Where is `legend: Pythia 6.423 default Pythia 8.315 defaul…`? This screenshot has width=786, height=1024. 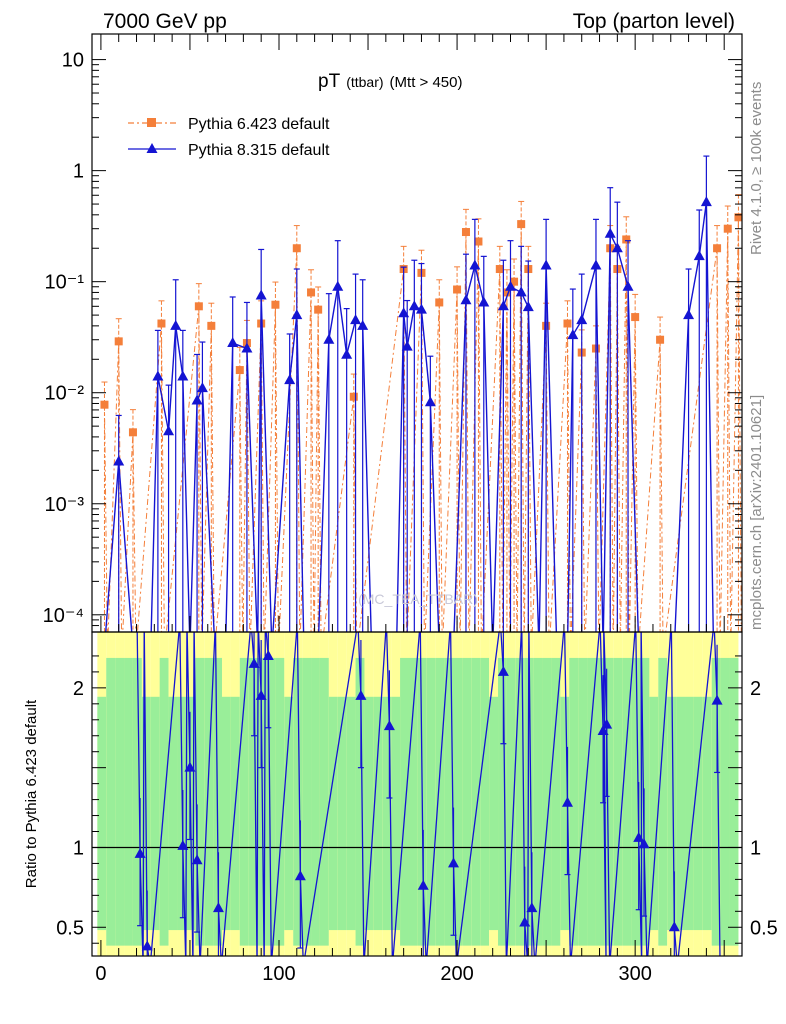
legend: Pythia 6.423 default Pythia 8.315 defaul… is located at coordinates (229, 137).